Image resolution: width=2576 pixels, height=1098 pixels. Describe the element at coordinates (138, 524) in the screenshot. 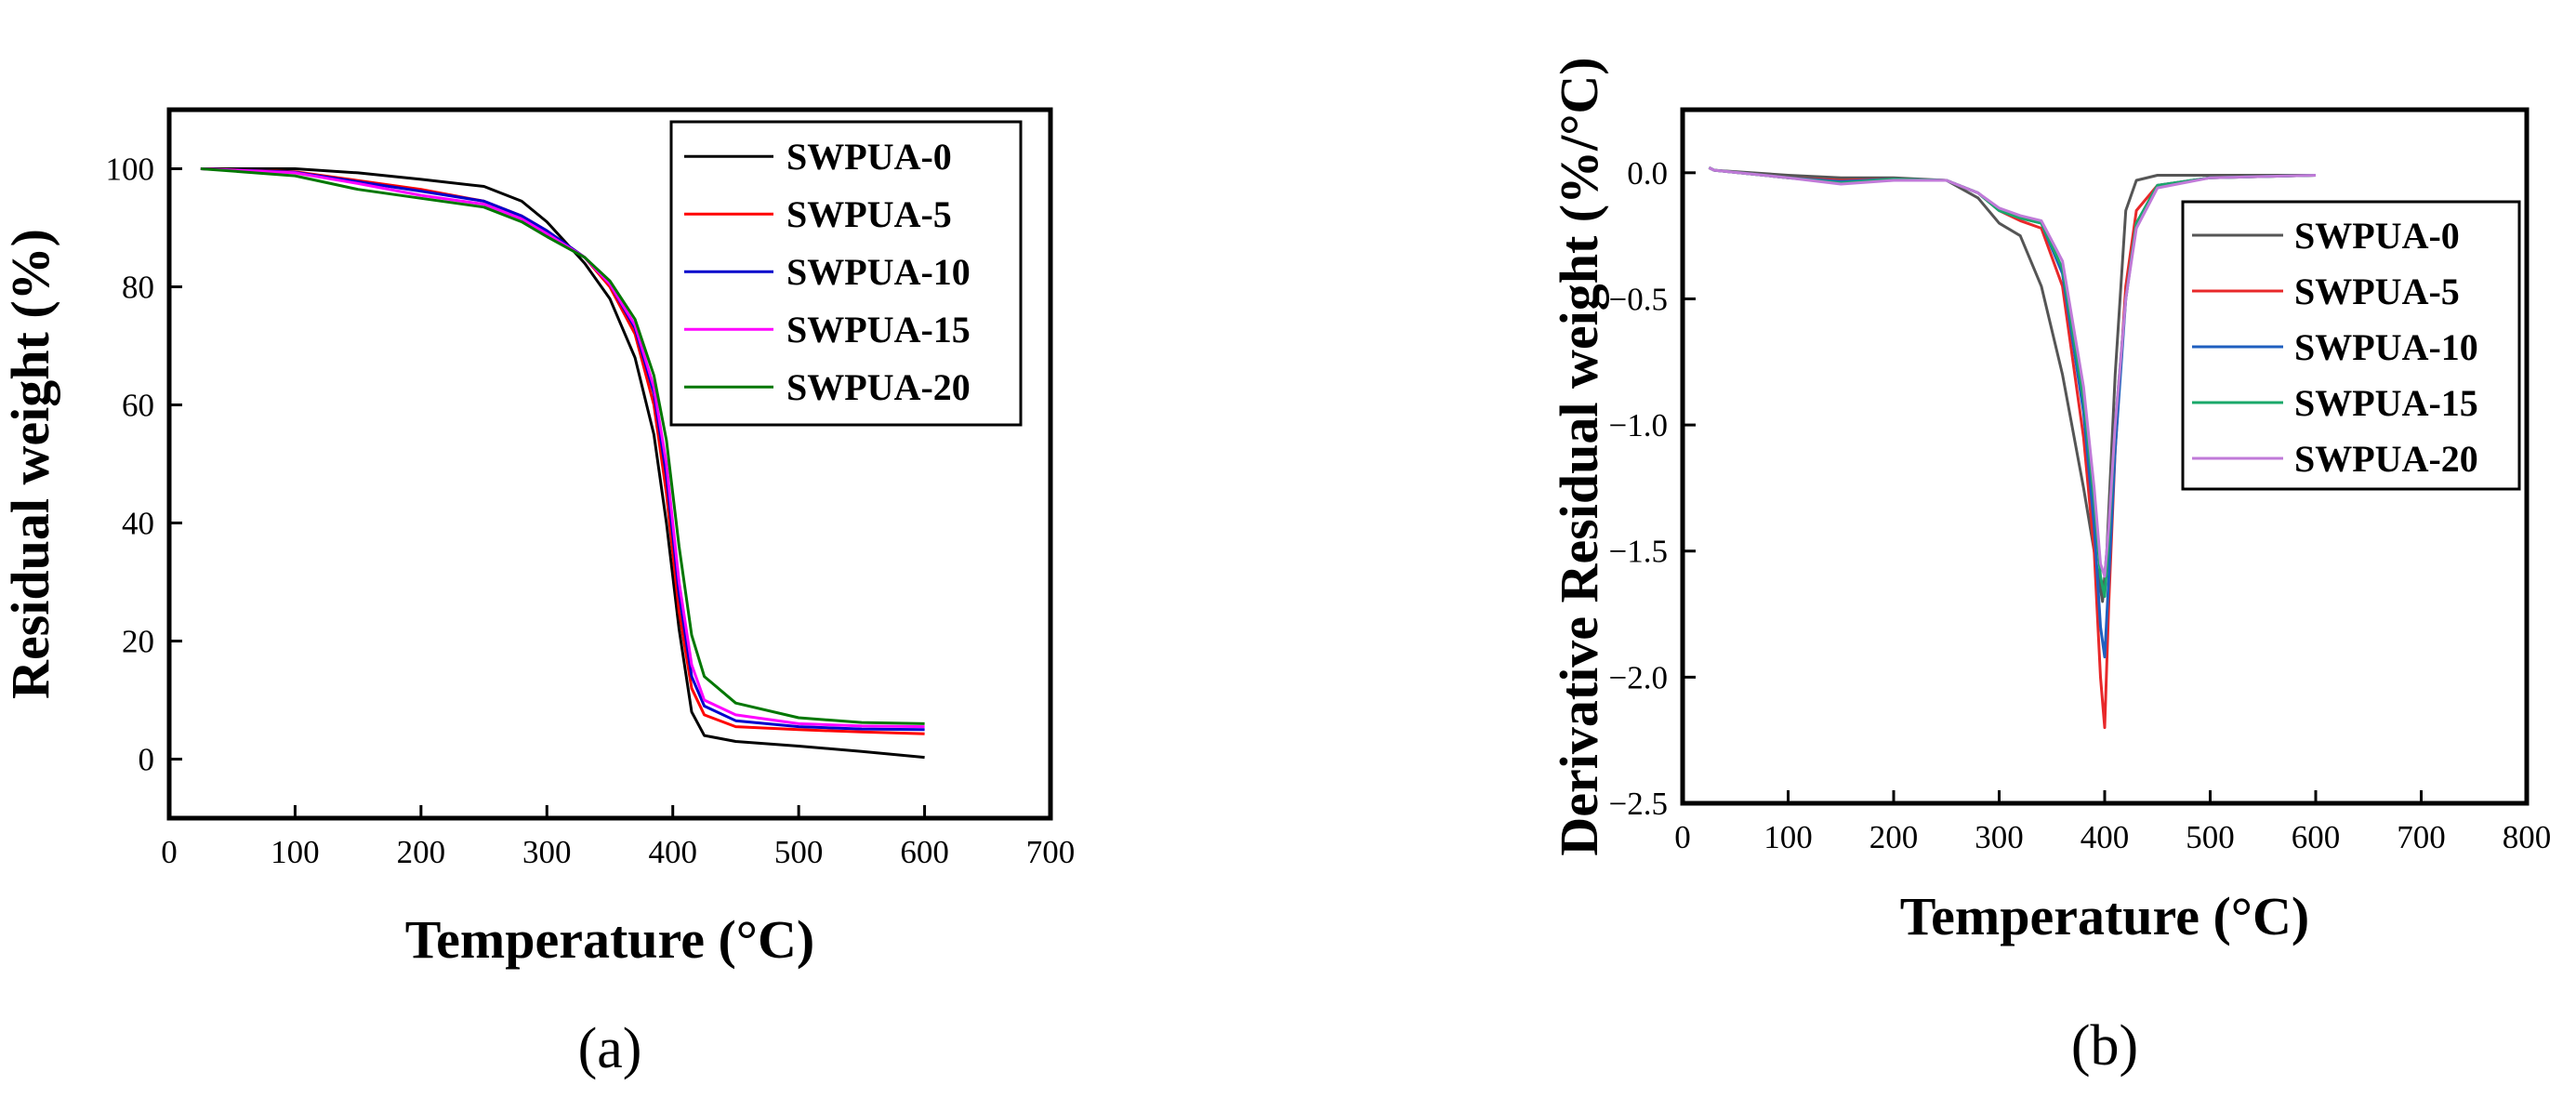

I see `y-tick-label: 40` at that location.